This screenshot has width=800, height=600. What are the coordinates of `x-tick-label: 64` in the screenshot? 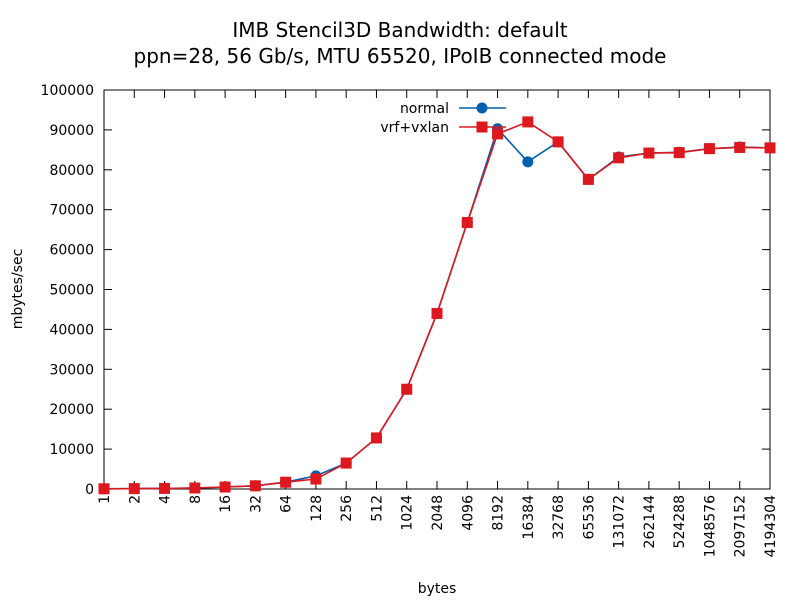 It's located at (287, 504).